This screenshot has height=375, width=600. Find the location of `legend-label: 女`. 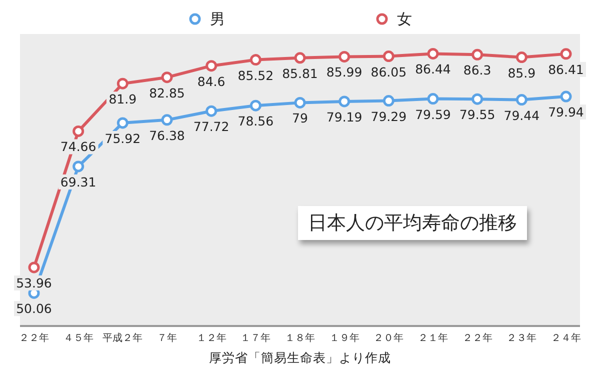

legend-label: 女 is located at coordinates (404, 19).